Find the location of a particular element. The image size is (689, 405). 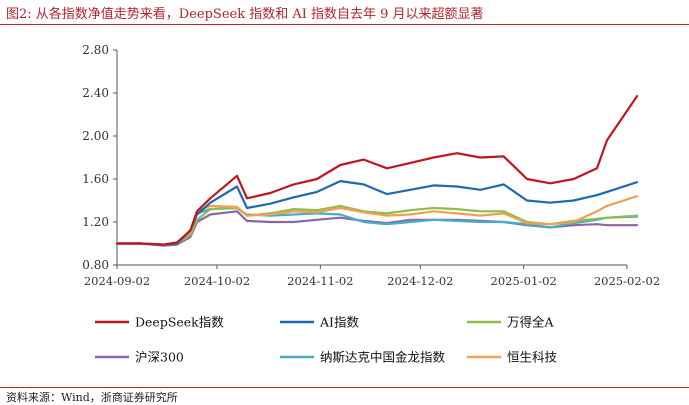

legend-label-1: AI指数 is located at coordinates (339, 322).